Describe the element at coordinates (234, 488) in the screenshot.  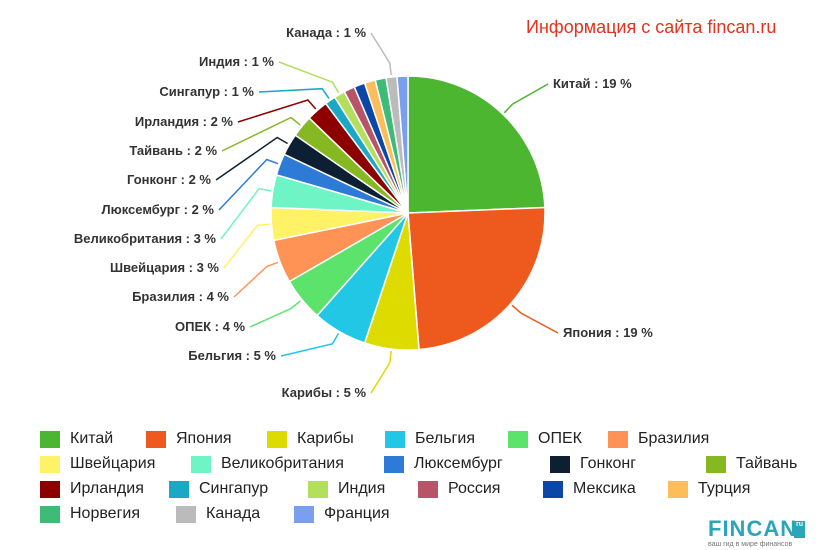
I see `legend-label: Сингапур` at that location.